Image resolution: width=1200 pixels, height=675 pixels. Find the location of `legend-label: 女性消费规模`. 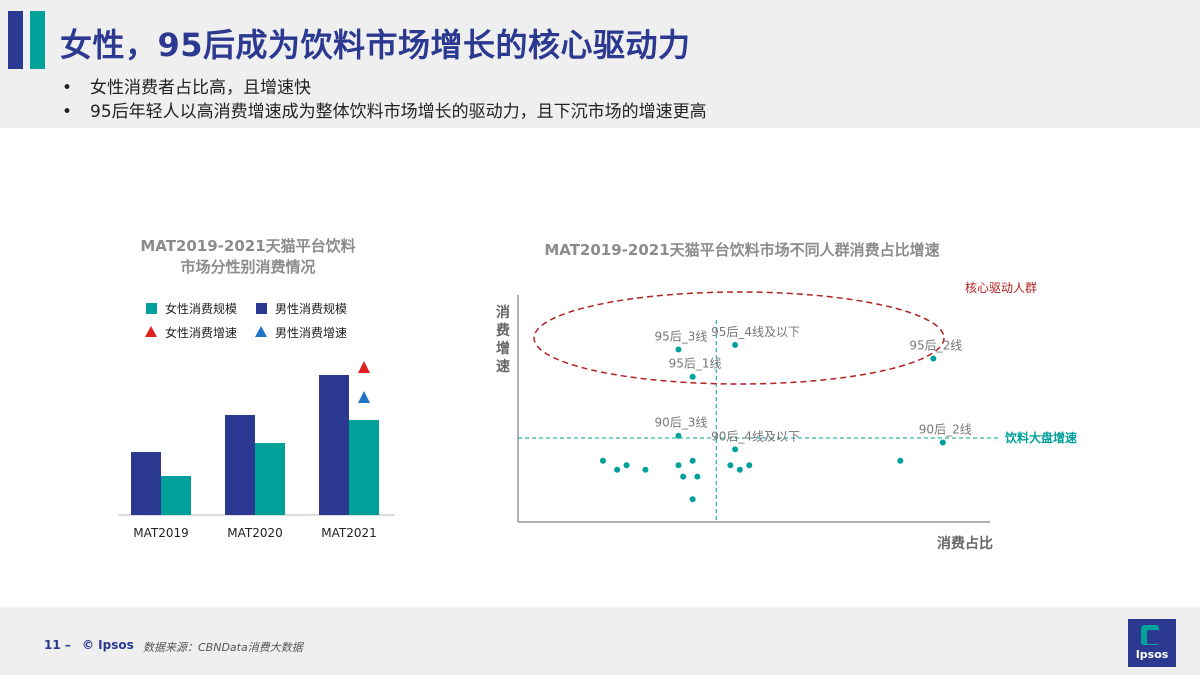

legend-label: 女性消费规模 is located at coordinates (201, 308).